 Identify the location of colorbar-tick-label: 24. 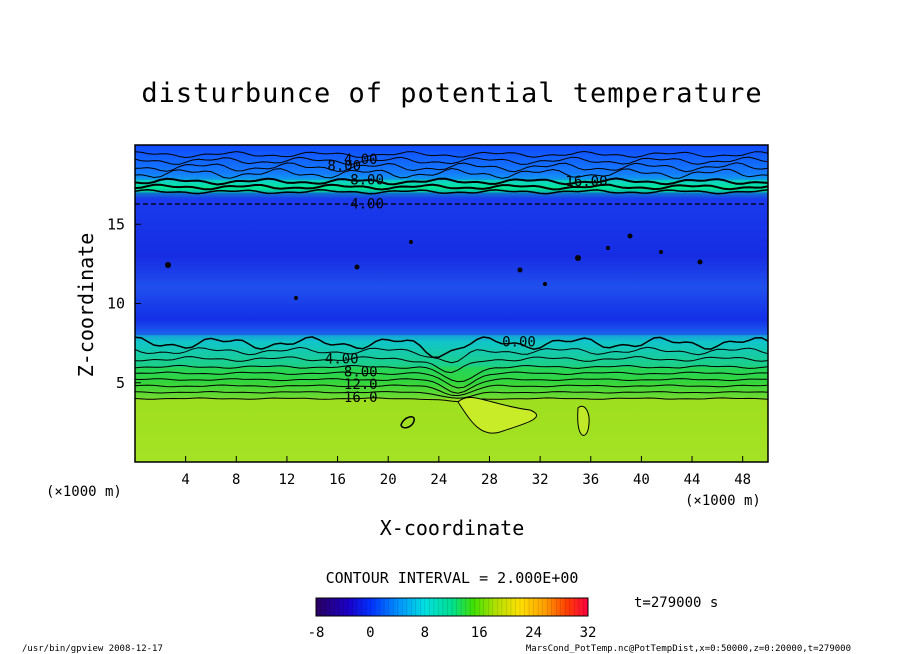
(533, 633).